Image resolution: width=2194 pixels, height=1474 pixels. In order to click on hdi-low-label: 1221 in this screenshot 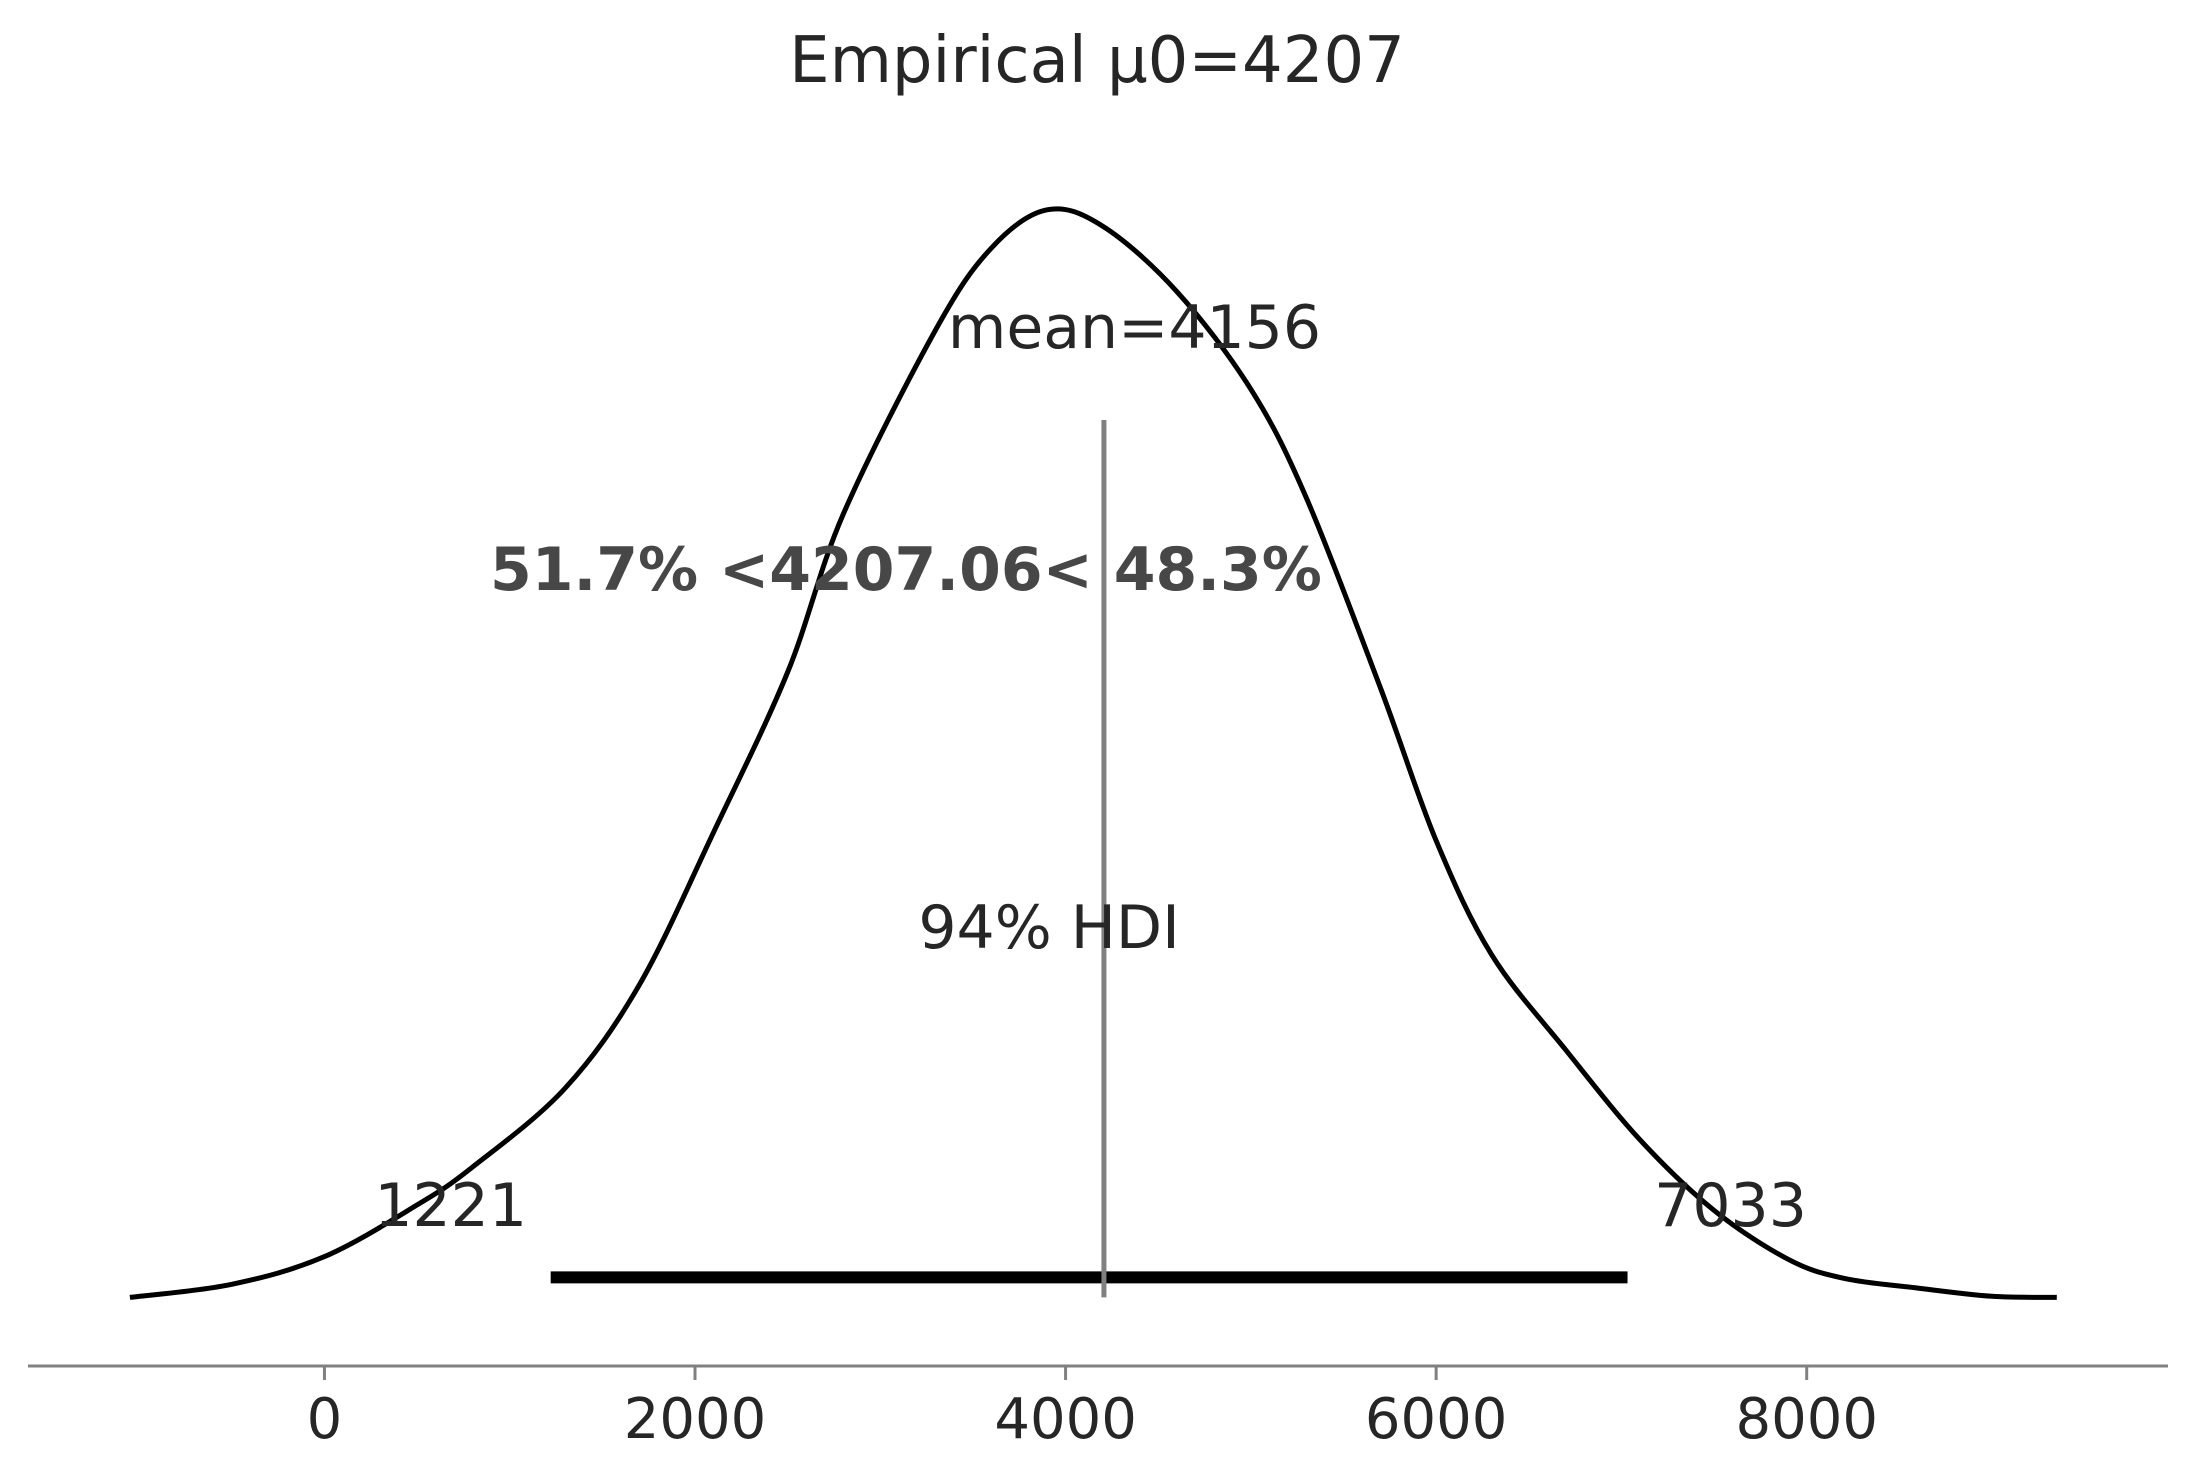, I will do `click(450, 1206)`.